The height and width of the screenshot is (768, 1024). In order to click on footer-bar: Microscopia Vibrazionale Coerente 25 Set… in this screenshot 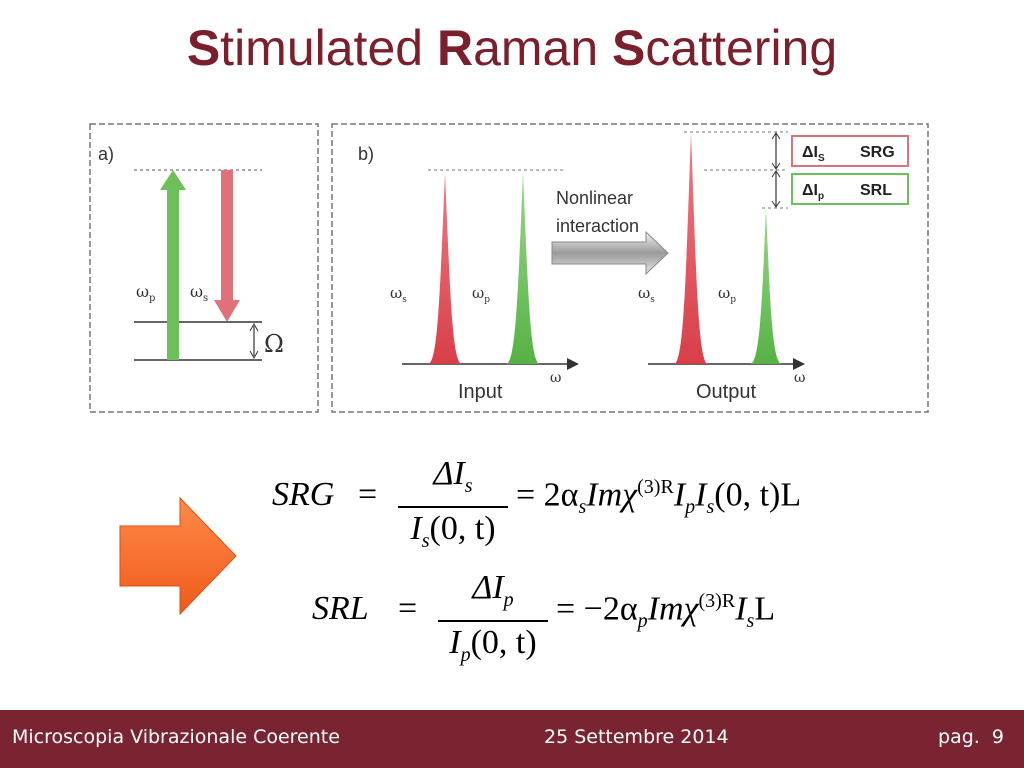, I will do `click(512, 739)`.